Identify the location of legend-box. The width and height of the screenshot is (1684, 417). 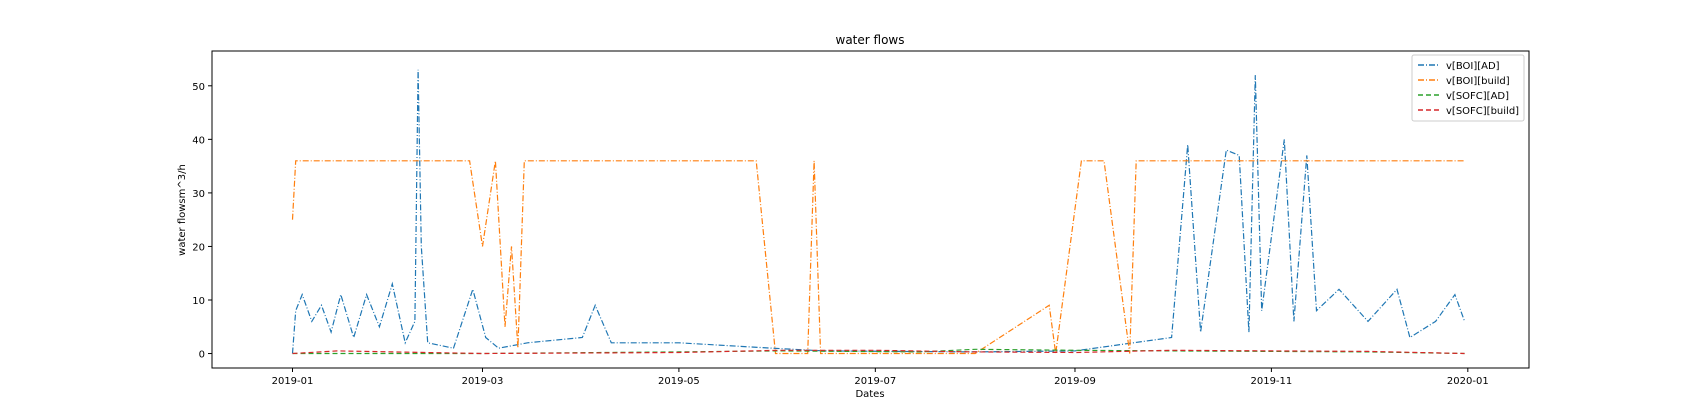
(1468, 88).